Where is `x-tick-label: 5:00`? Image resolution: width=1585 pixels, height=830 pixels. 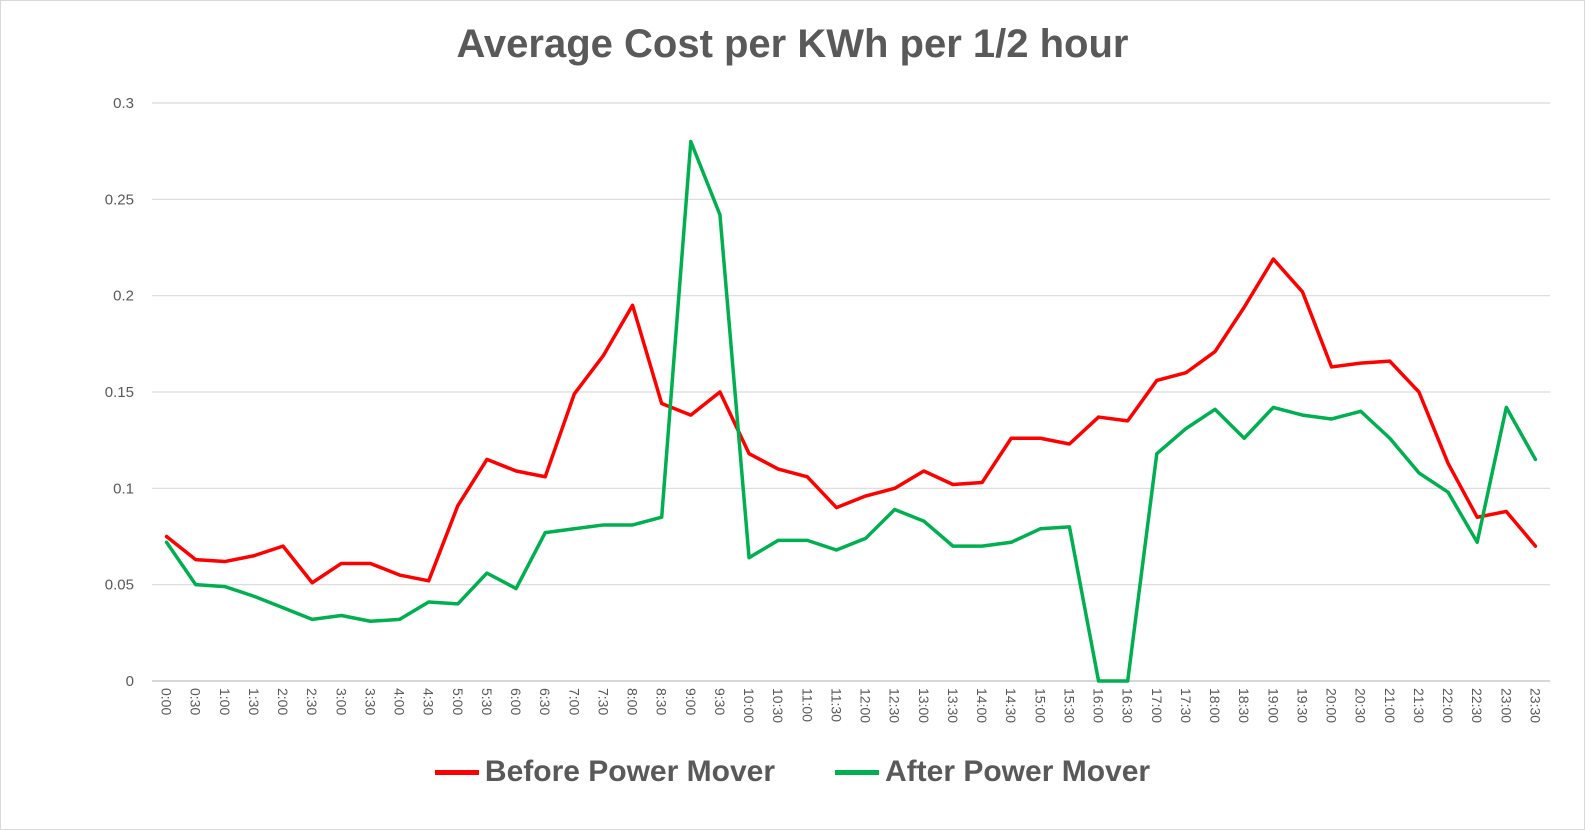
x-tick-label: 5:00 is located at coordinates (458, 701).